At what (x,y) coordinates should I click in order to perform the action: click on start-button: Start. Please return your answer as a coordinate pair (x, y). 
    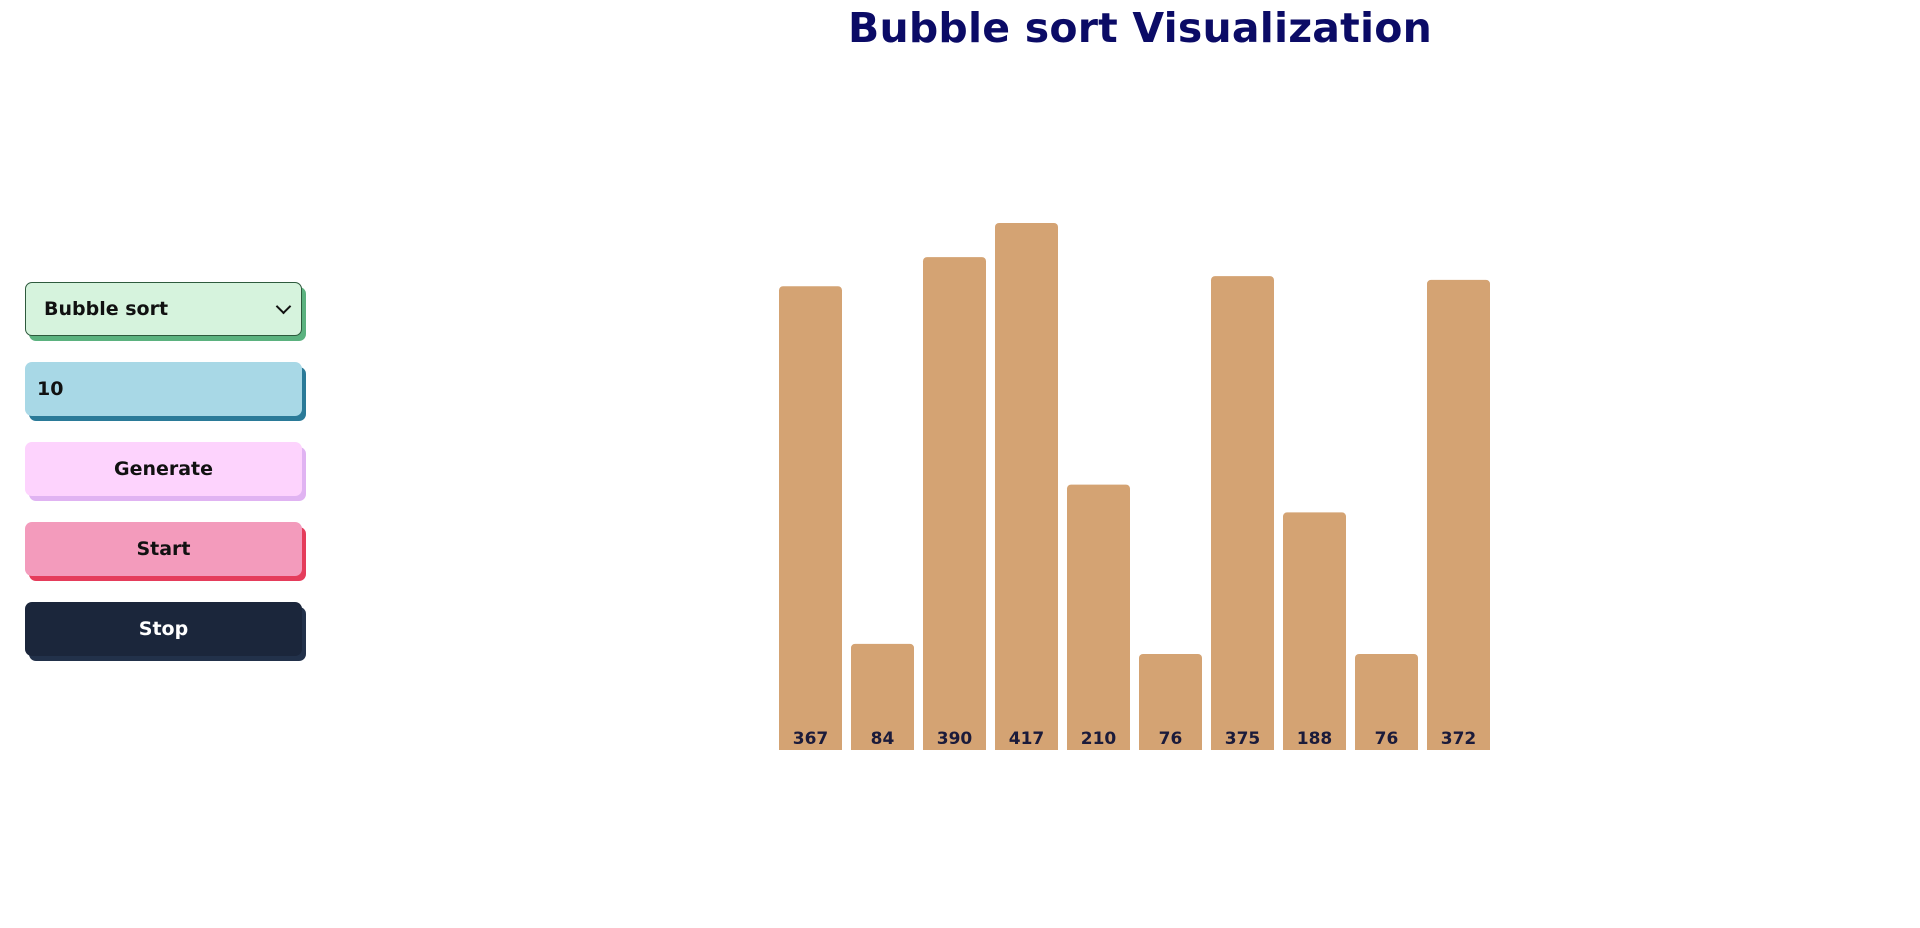
    Looking at the image, I should click on (163, 549).